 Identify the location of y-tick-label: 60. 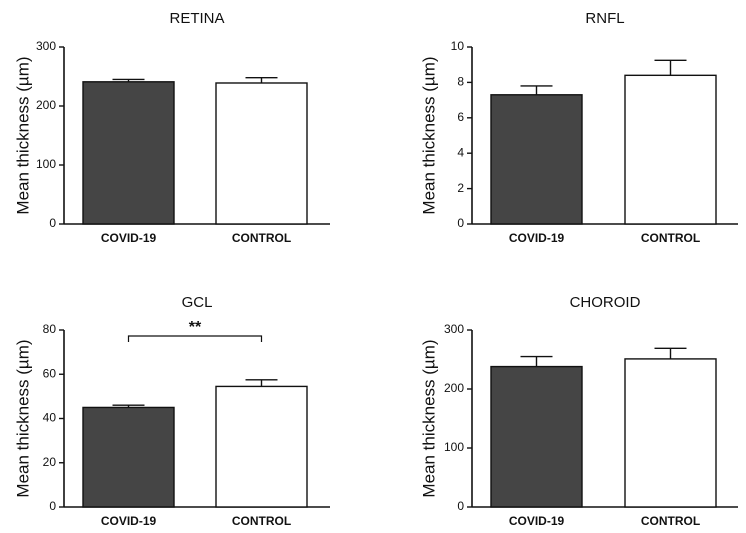
(50, 373).